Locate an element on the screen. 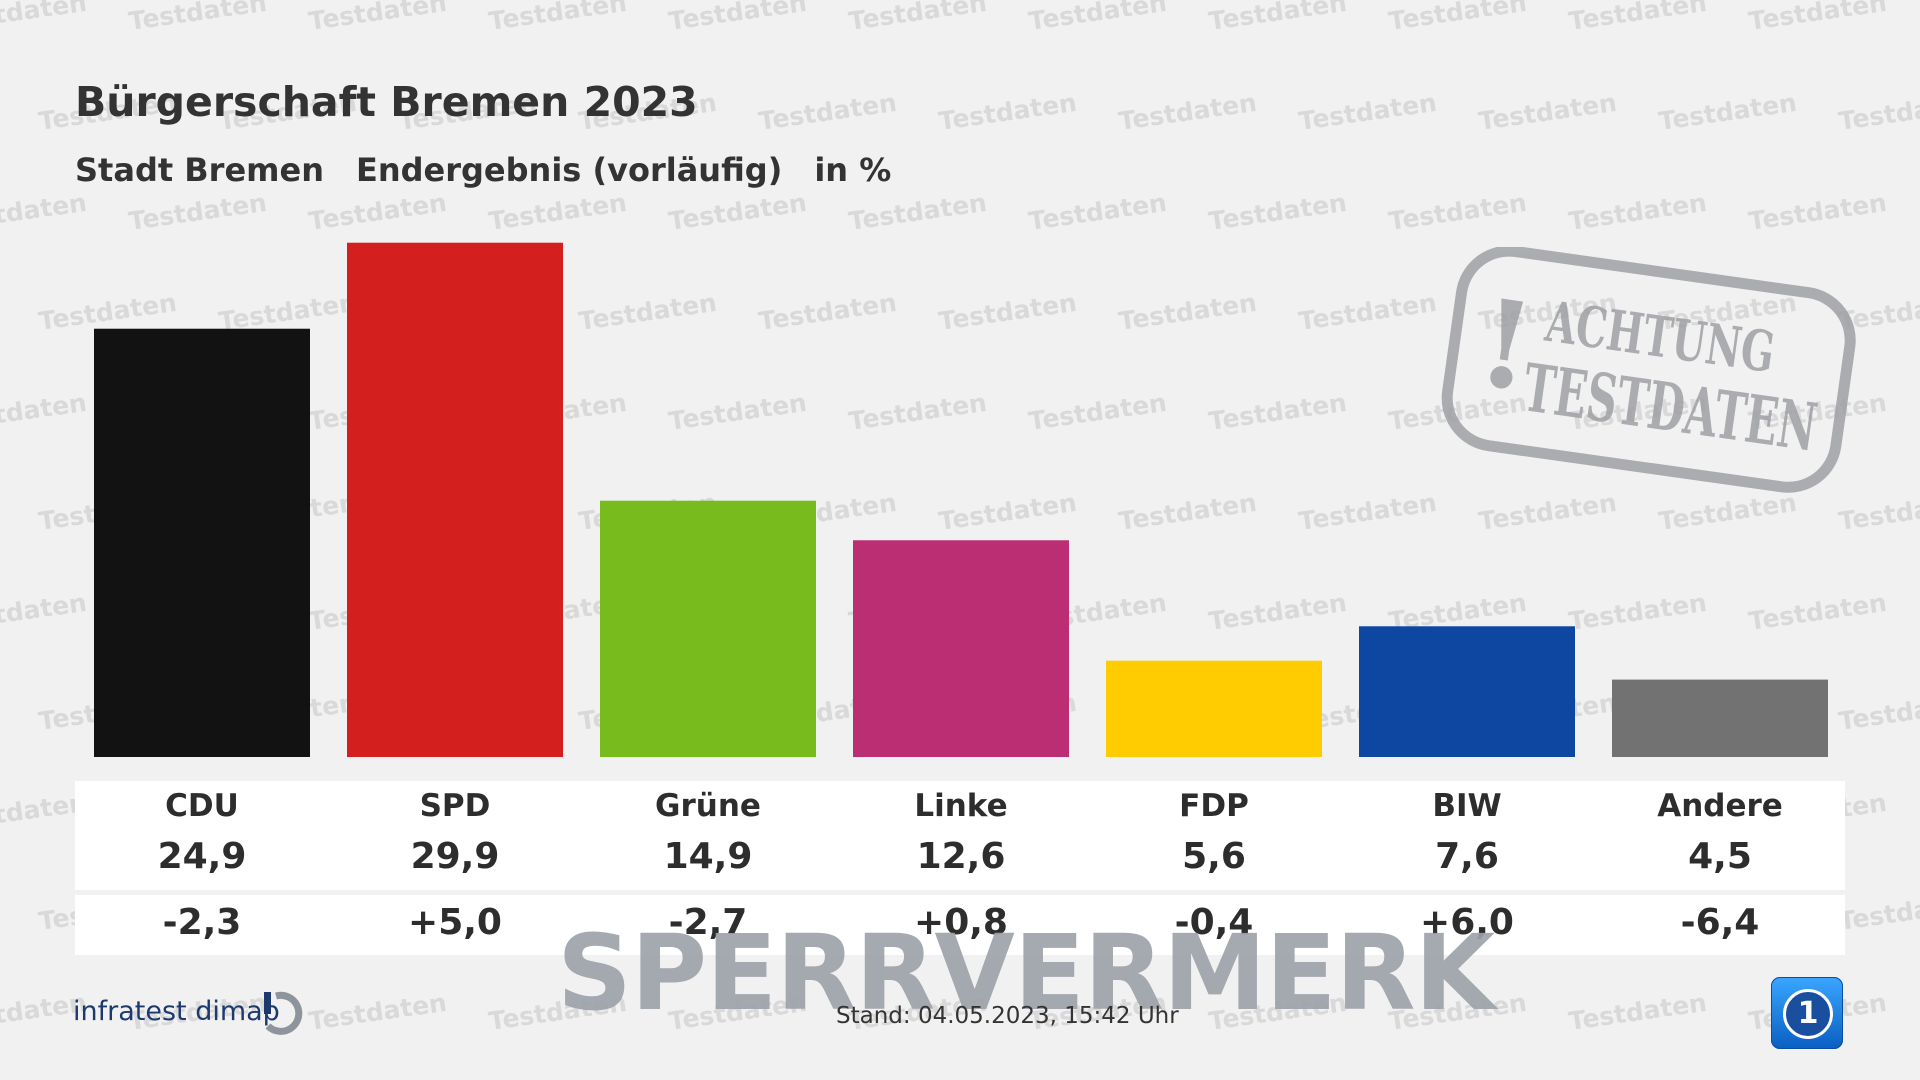 Image resolution: width=1920 pixels, height=1080 pixels. subtitle-result: Endergebnis (vorläufig) is located at coordinates (569, 170).